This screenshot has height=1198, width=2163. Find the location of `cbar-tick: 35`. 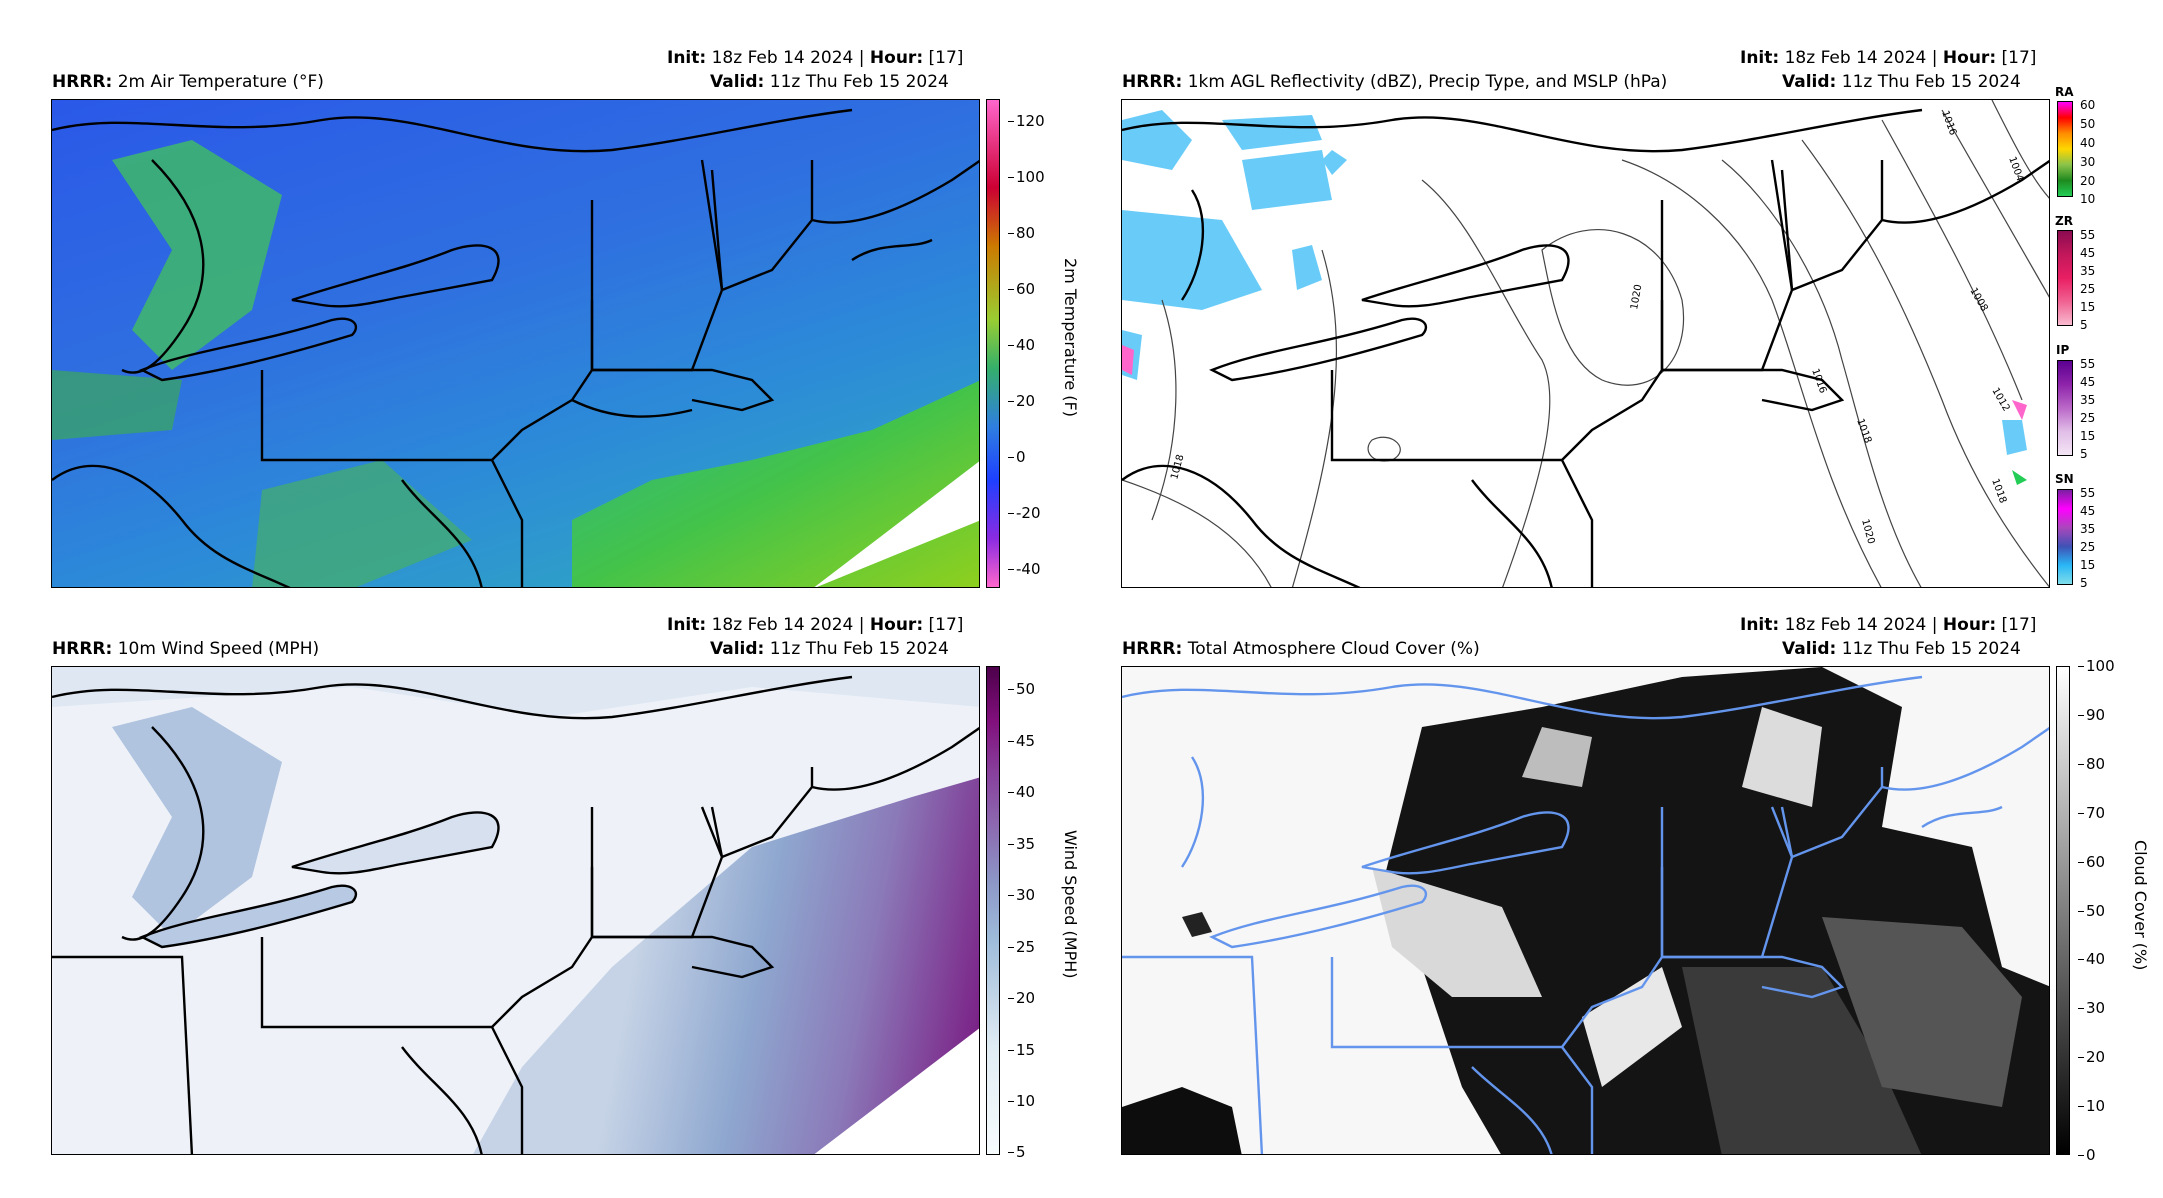

cbar-tick: 35 is located at coordinates (1021, 844).